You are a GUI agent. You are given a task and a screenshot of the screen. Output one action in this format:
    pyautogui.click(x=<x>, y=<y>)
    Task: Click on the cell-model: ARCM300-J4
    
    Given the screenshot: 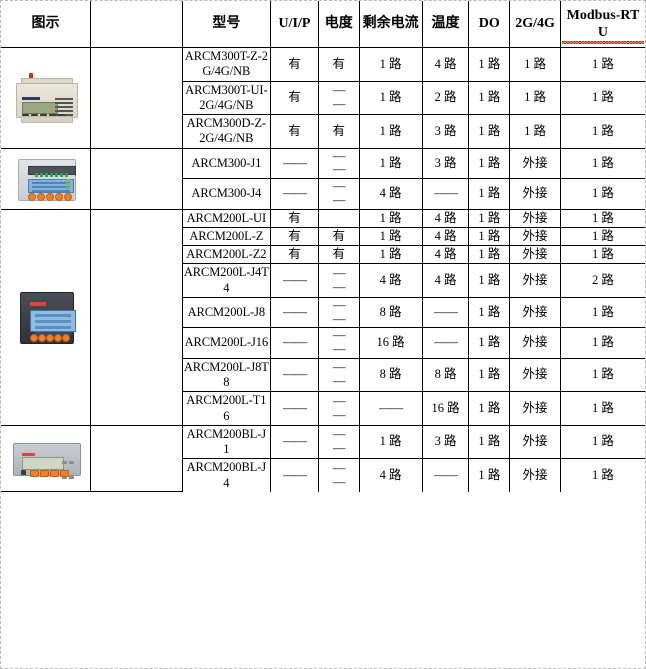 What is the action you would take?
    pyautogui.click(x=227, y=194)
    